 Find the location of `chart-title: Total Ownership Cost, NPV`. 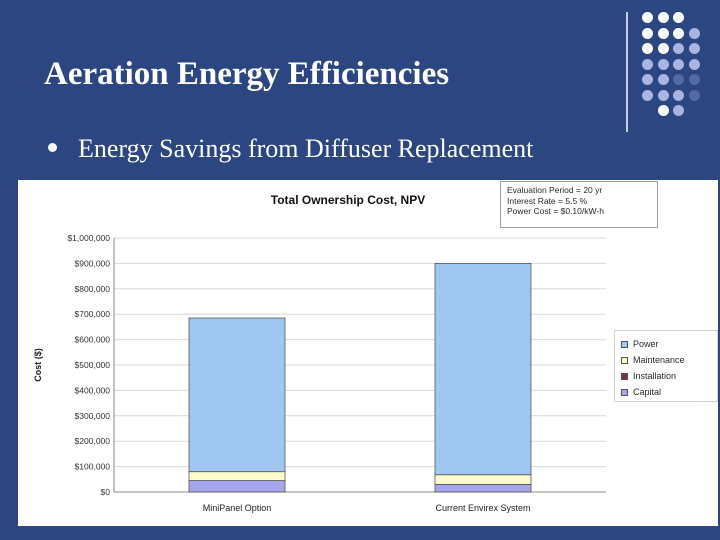

chart-title: Total Ownership Cost, NPV is located at coordinates (348, 200).